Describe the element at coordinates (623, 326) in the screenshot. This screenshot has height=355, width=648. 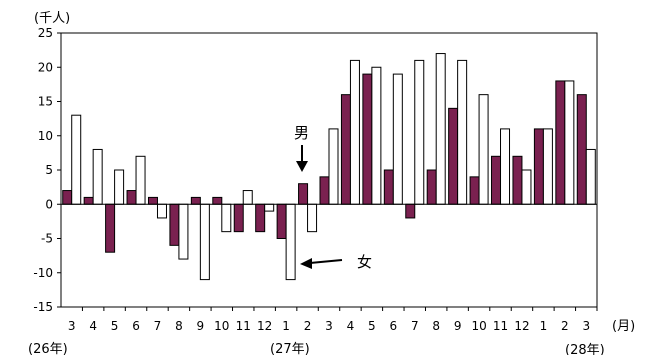
I see `x-axis-unit: (月)` at that location.